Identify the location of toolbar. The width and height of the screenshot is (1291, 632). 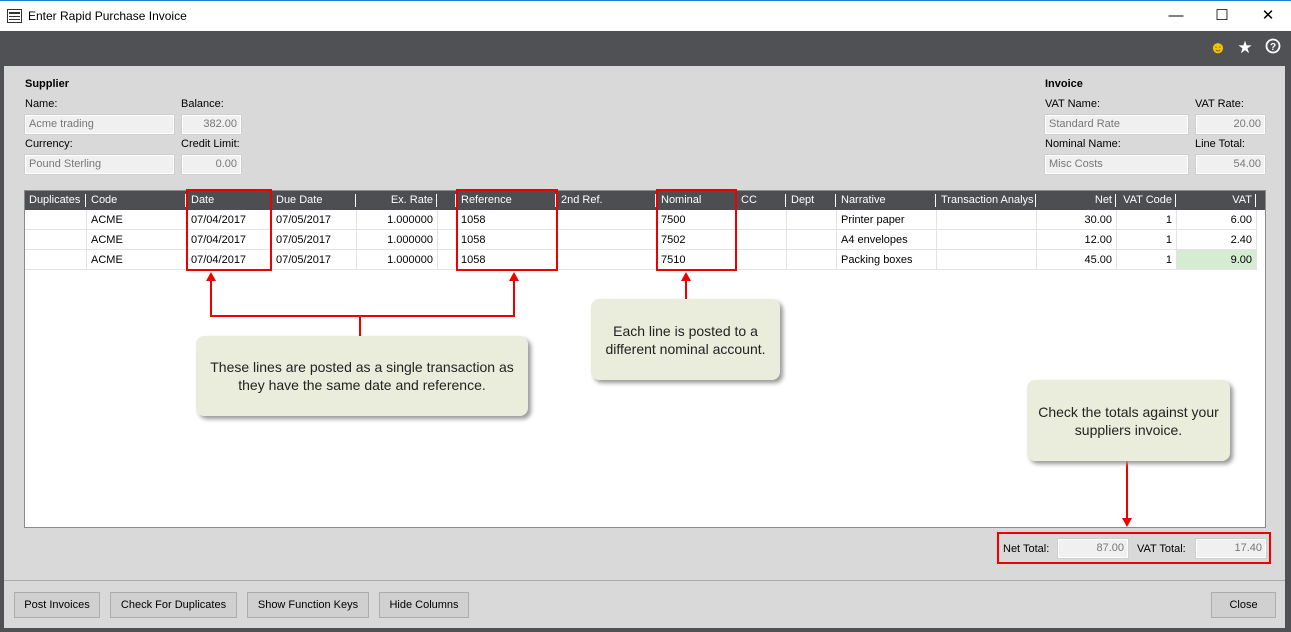
(645, 48).